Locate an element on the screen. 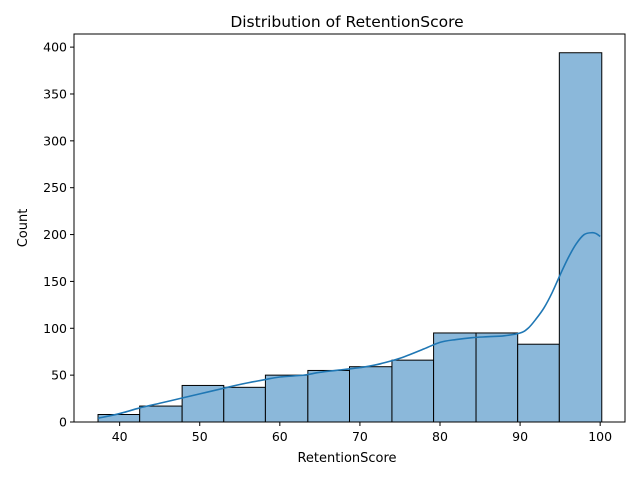  y-tick-label: 50 is located at coordinates (59, 375).